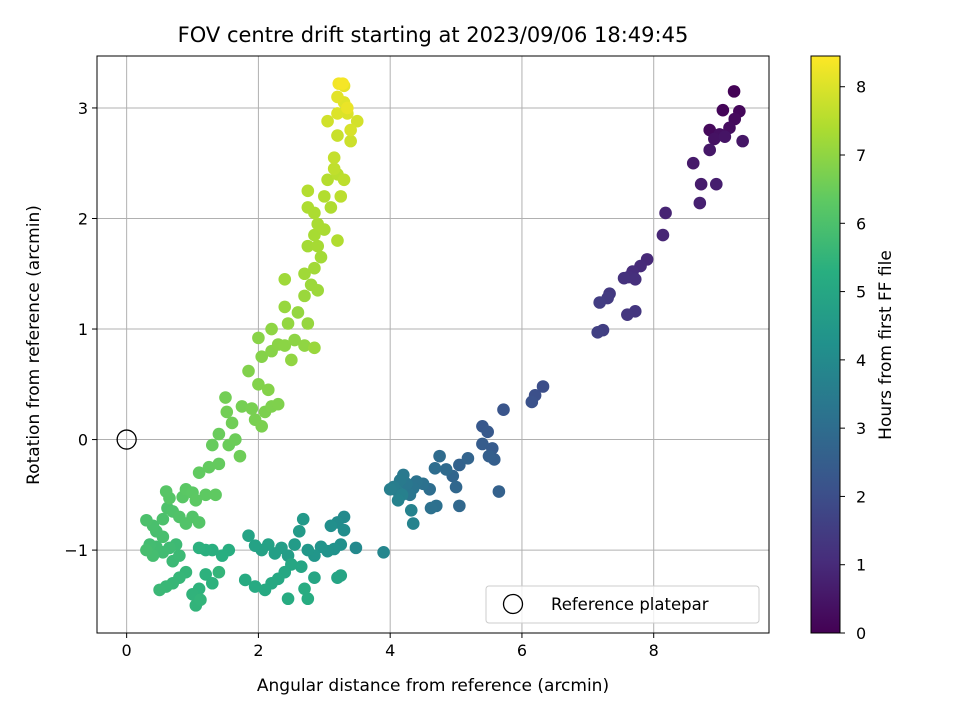 This screenshot has height=720, width=960. I want to click on colorbar-tick-label: 6, so click(861, 223).